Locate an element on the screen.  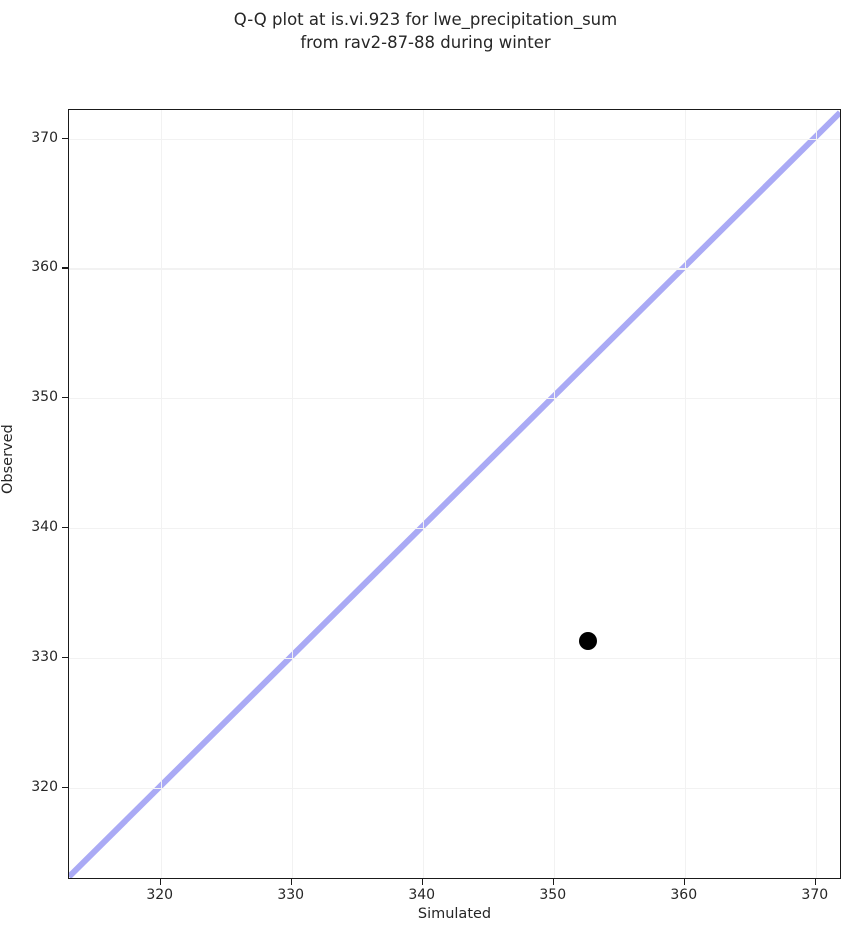
x-tick-label: 320 is located at coordinates (160, 895).